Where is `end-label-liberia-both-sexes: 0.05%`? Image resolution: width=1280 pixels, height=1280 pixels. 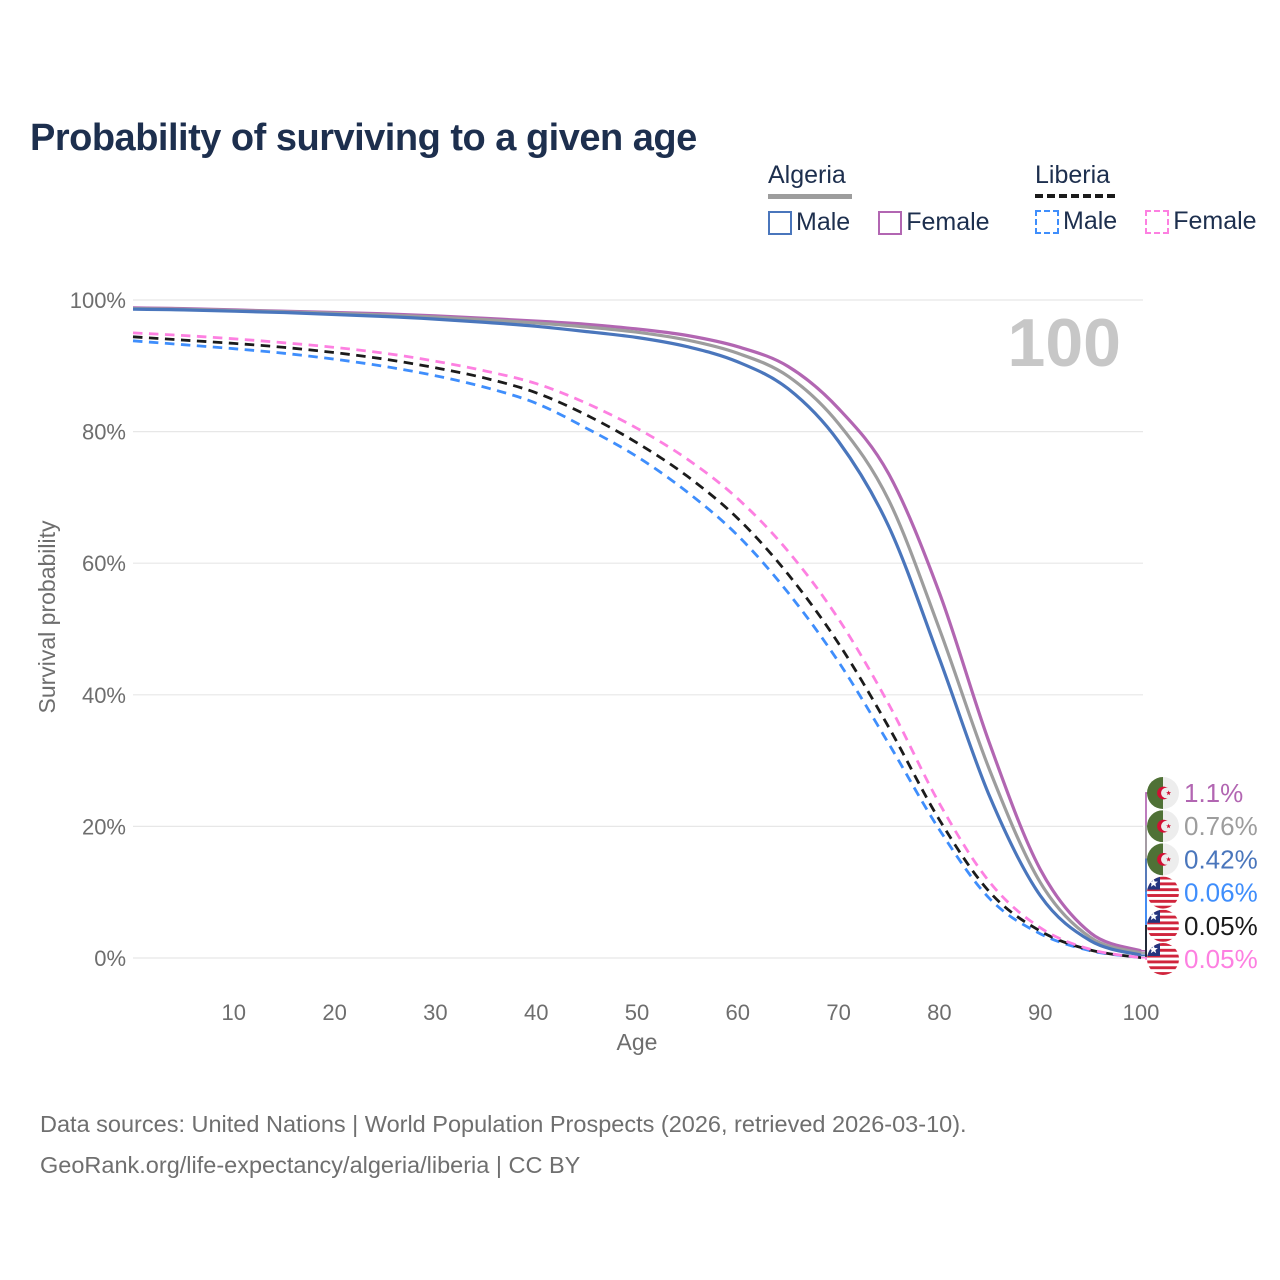
end-label-liberia-both-sexes: 0.05% is located at coordinates (1221, 926).